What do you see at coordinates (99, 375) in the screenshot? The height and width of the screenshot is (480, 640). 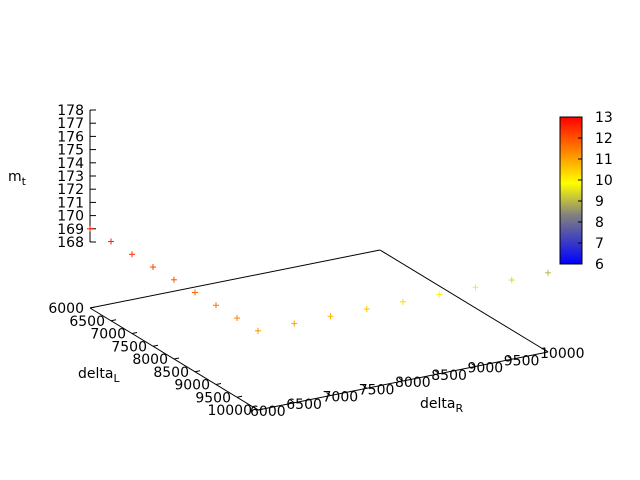 I see `y-axis-label: deltaL` at bounding box center [99, 375].